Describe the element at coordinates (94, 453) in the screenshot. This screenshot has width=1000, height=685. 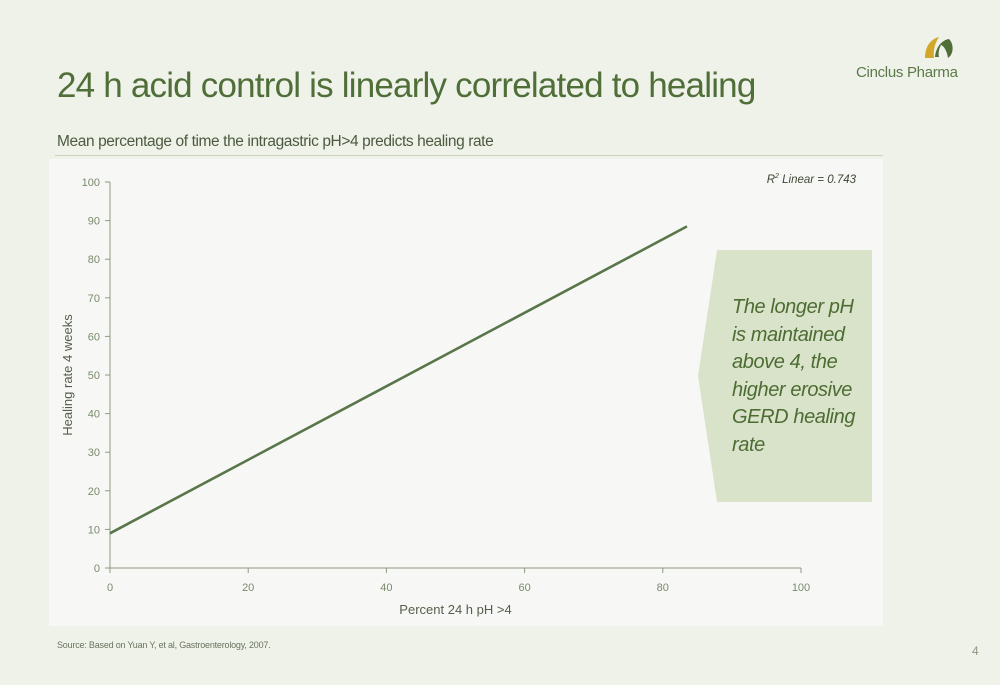
I see `y-tick-label: 30` at that location.